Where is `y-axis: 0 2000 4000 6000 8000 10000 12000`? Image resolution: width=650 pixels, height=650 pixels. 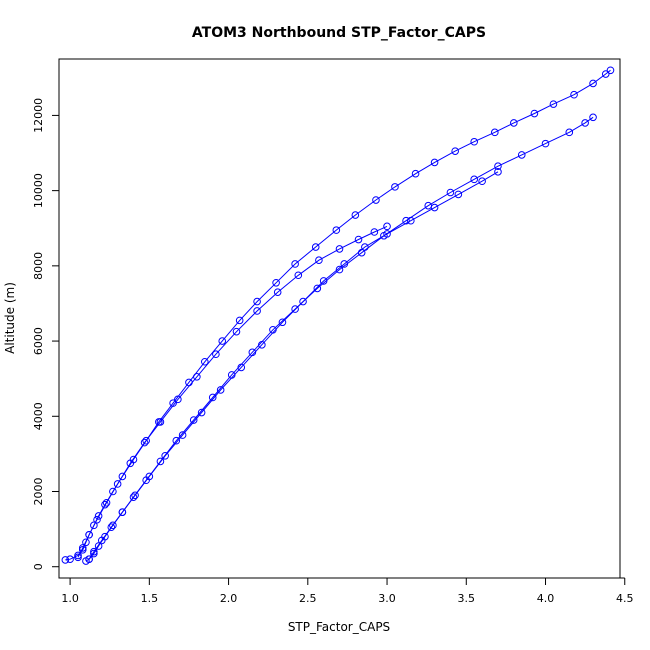
y-axis: 0 2000 4000 6000 8000 10000 12000 is located at coordinates (46, 334).